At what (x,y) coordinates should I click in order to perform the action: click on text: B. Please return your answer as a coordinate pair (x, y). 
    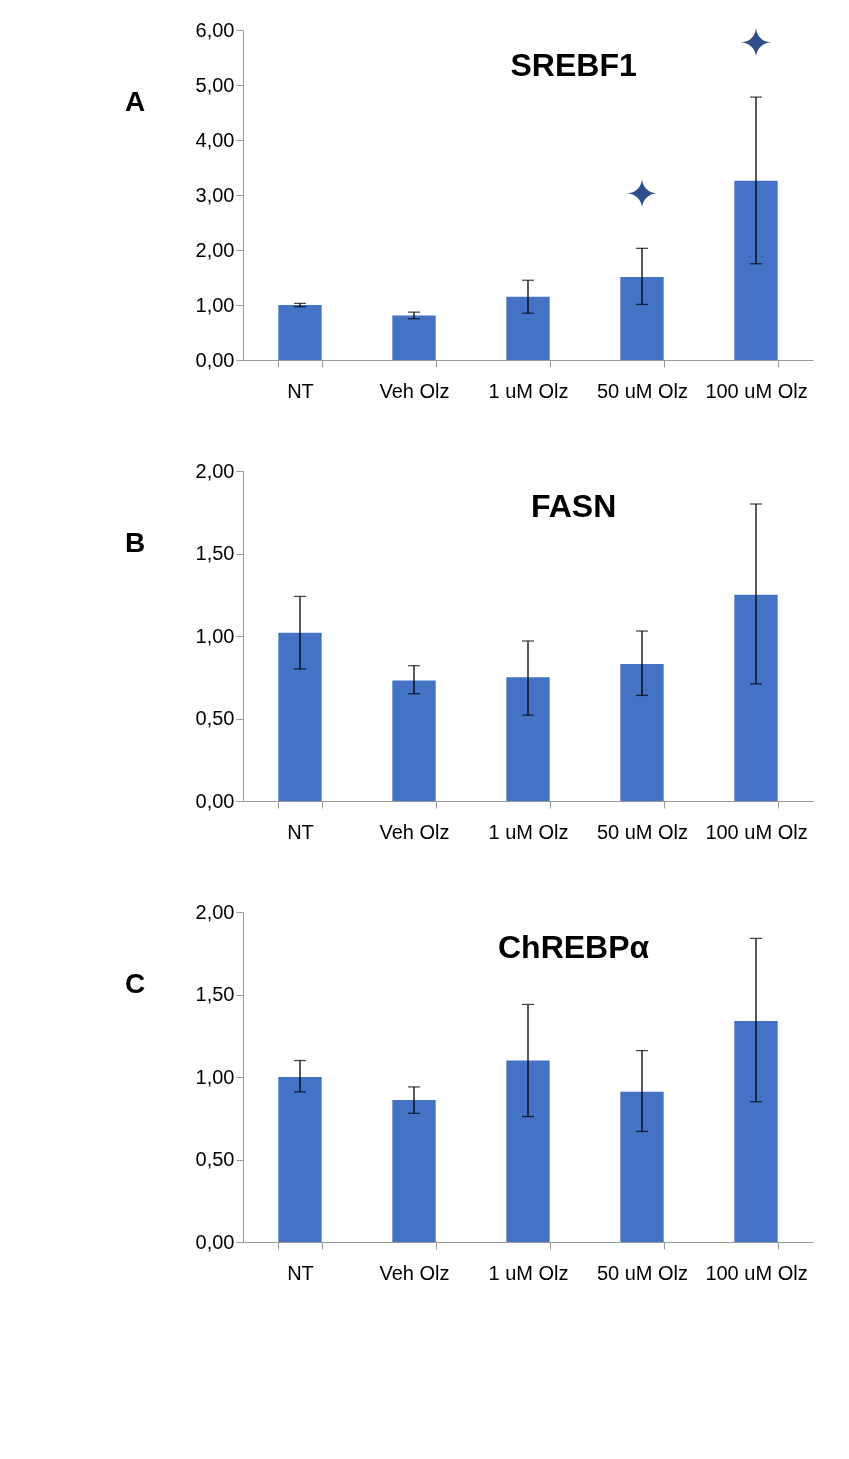
    Looking at the image, I should click on (135, 542).